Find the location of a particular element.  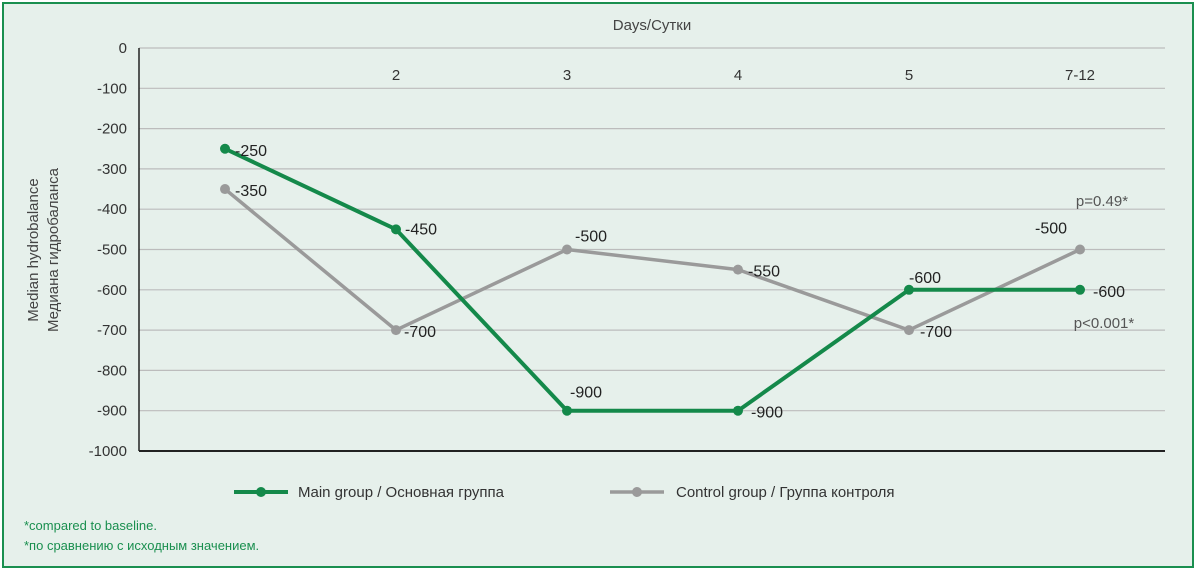

y-tick-label: 0 is located at coordinates (123, 48).